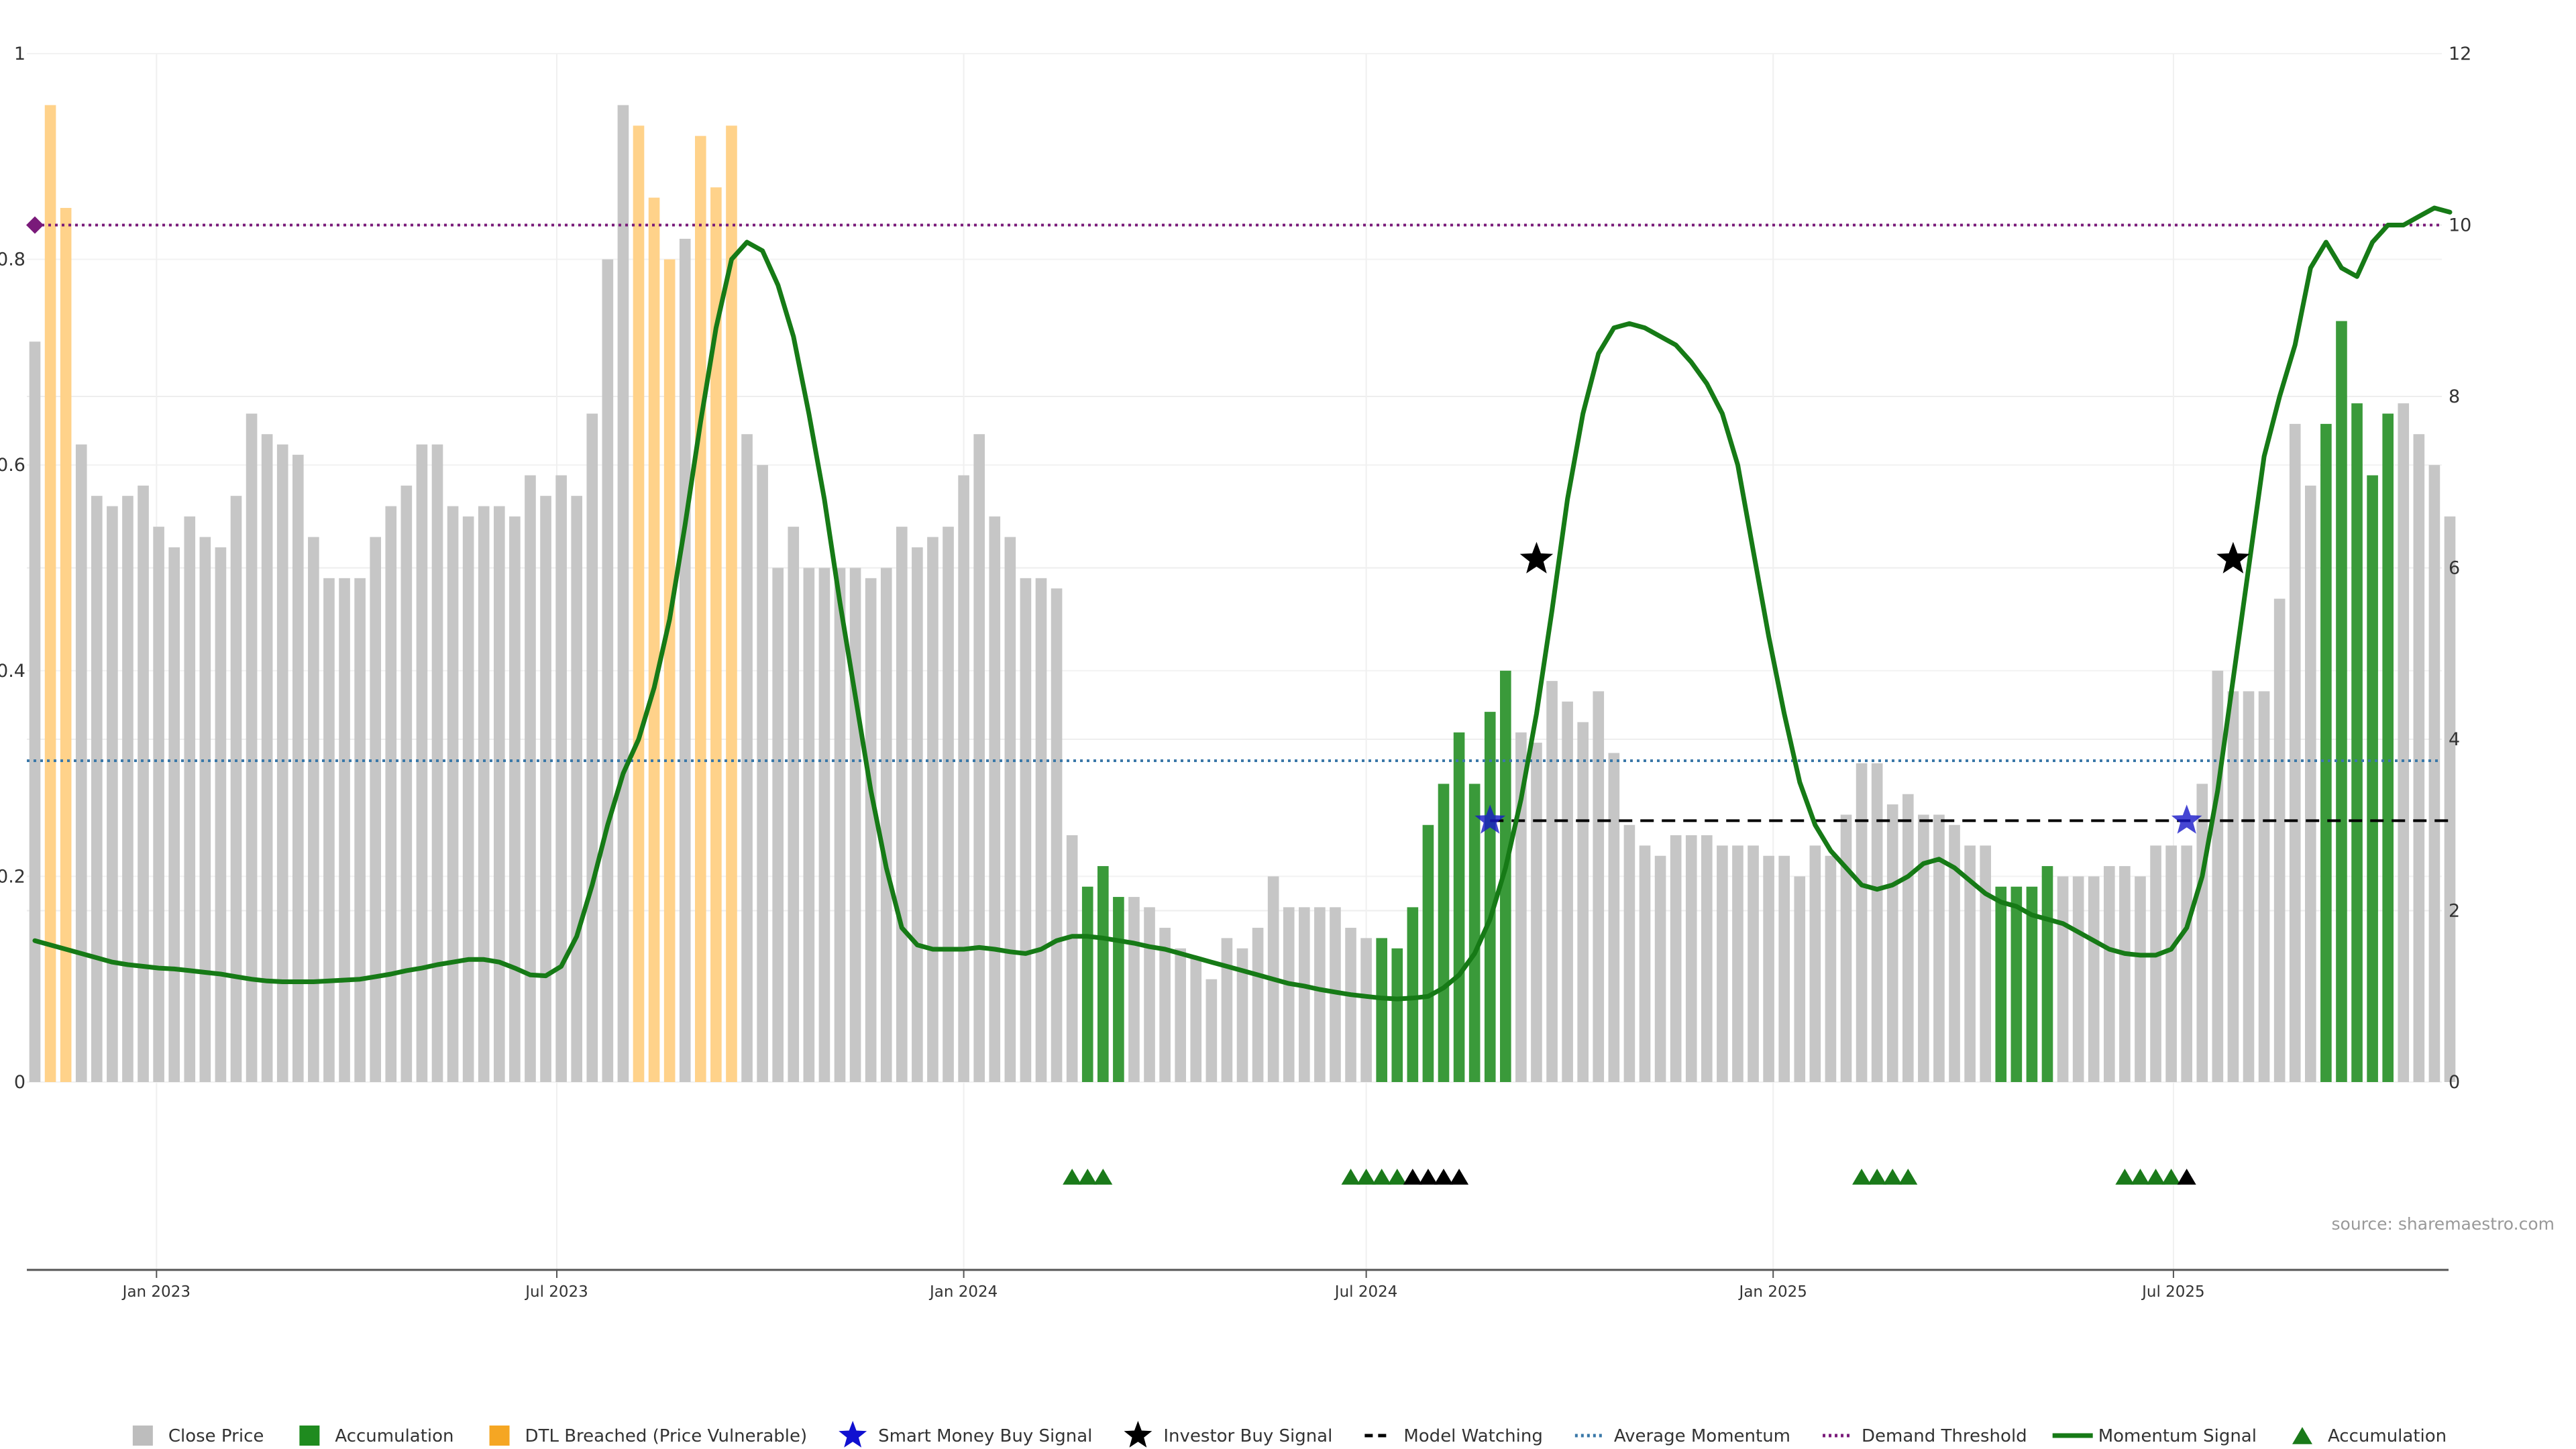 Image resolution: width=2576 pixels, height=1449 pixels. Describe the element at coordinates (156, 1292) in the screenshot. I see `x-tick-label: Jan 2023` at that location.